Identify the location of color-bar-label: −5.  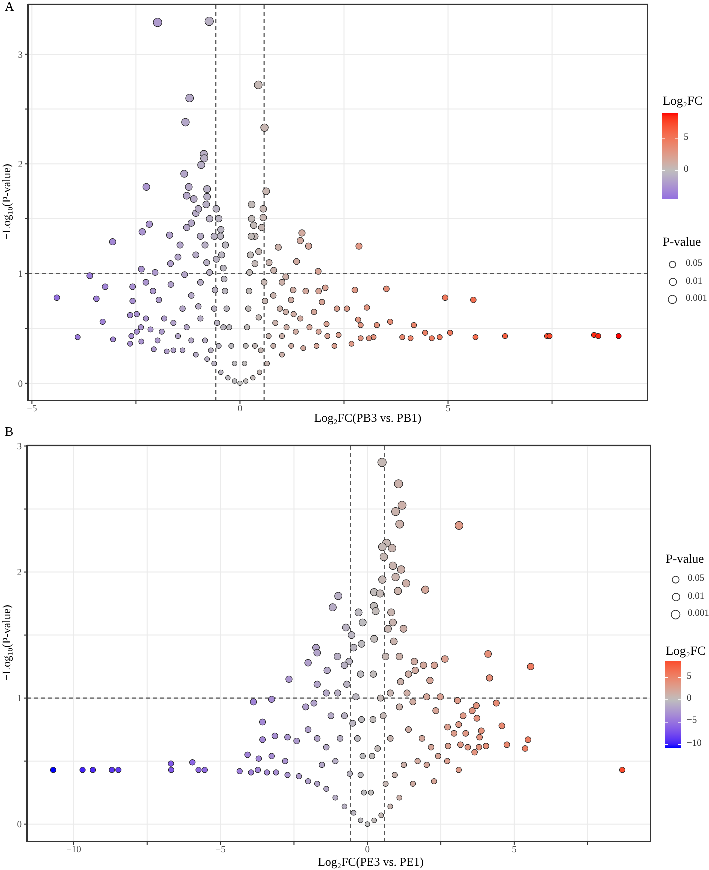
(692, 722).